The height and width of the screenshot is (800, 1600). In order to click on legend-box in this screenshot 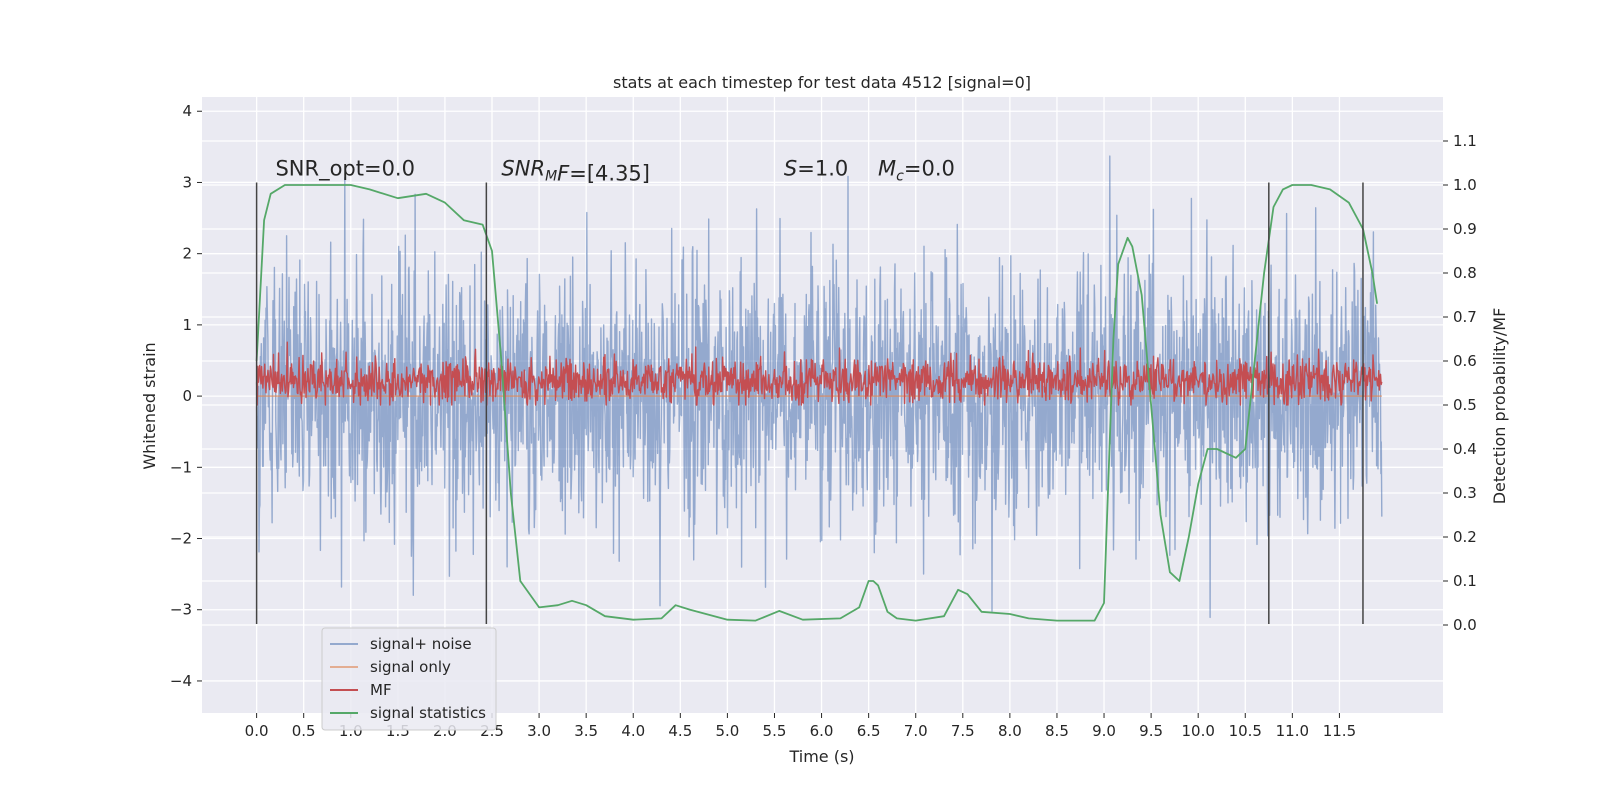, I will do `click(409, 679)`.